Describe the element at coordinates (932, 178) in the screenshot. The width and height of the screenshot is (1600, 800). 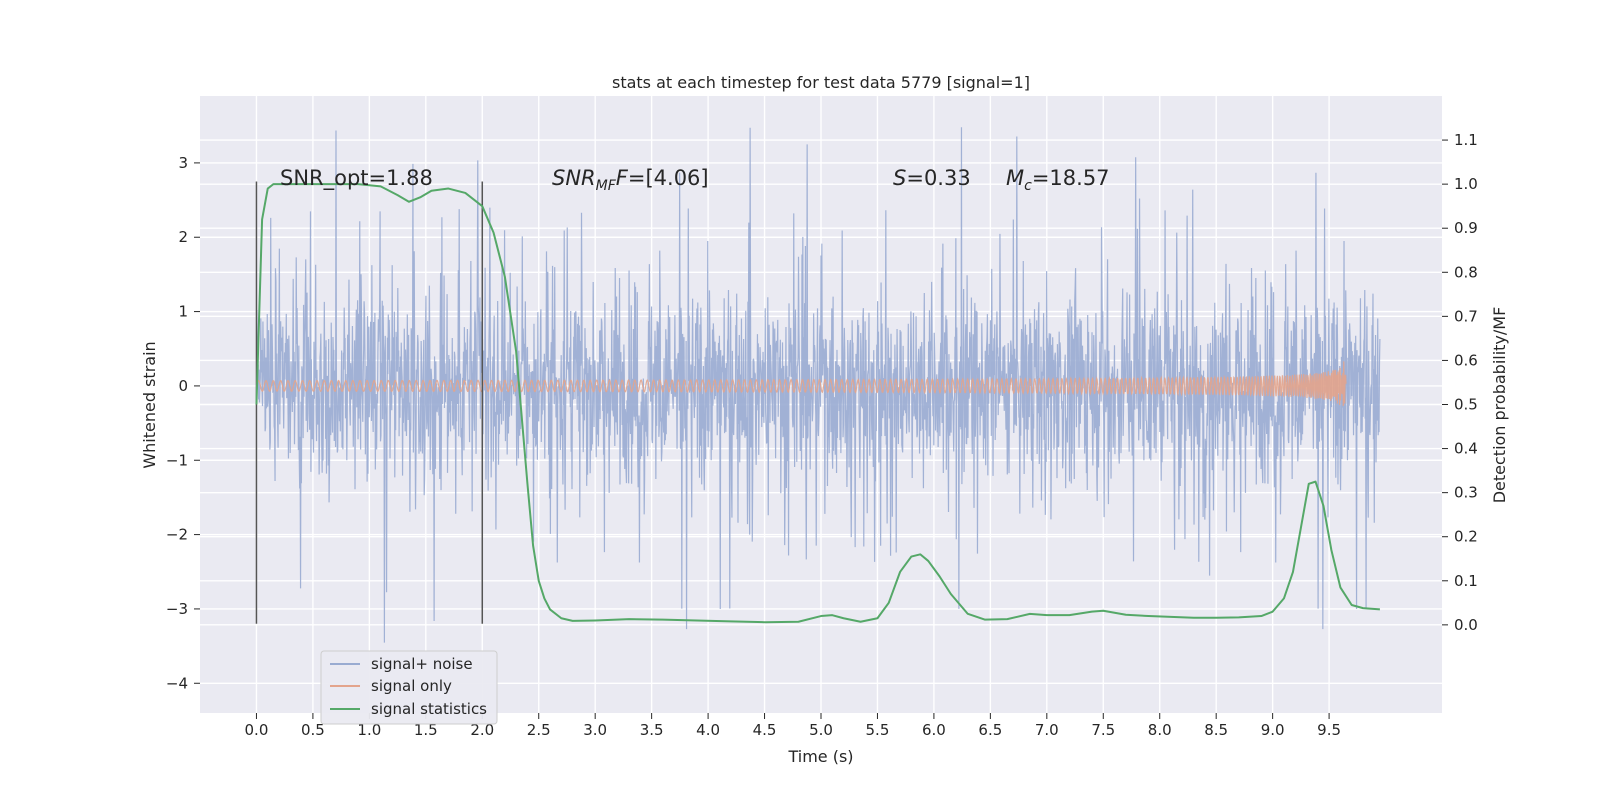
I see `annotation-s: S=0.33` at that location.